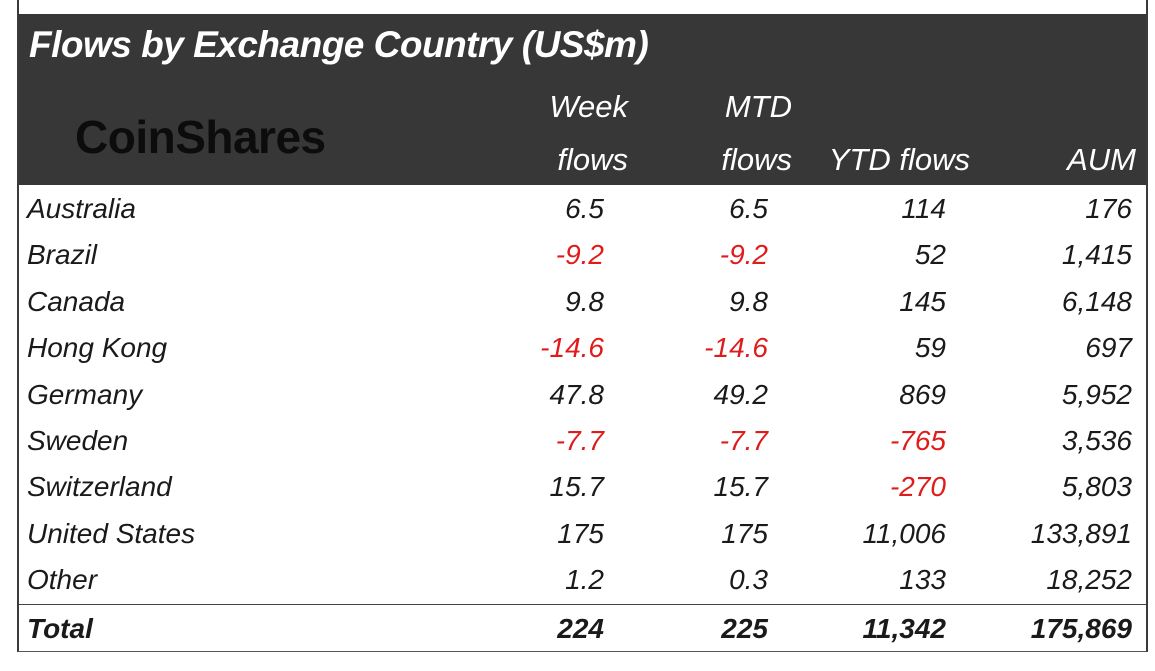  What do you see at coordinates (78, 440) in the screenshot?
I see `country-name: Sweden` at bounding box center [78, 440].